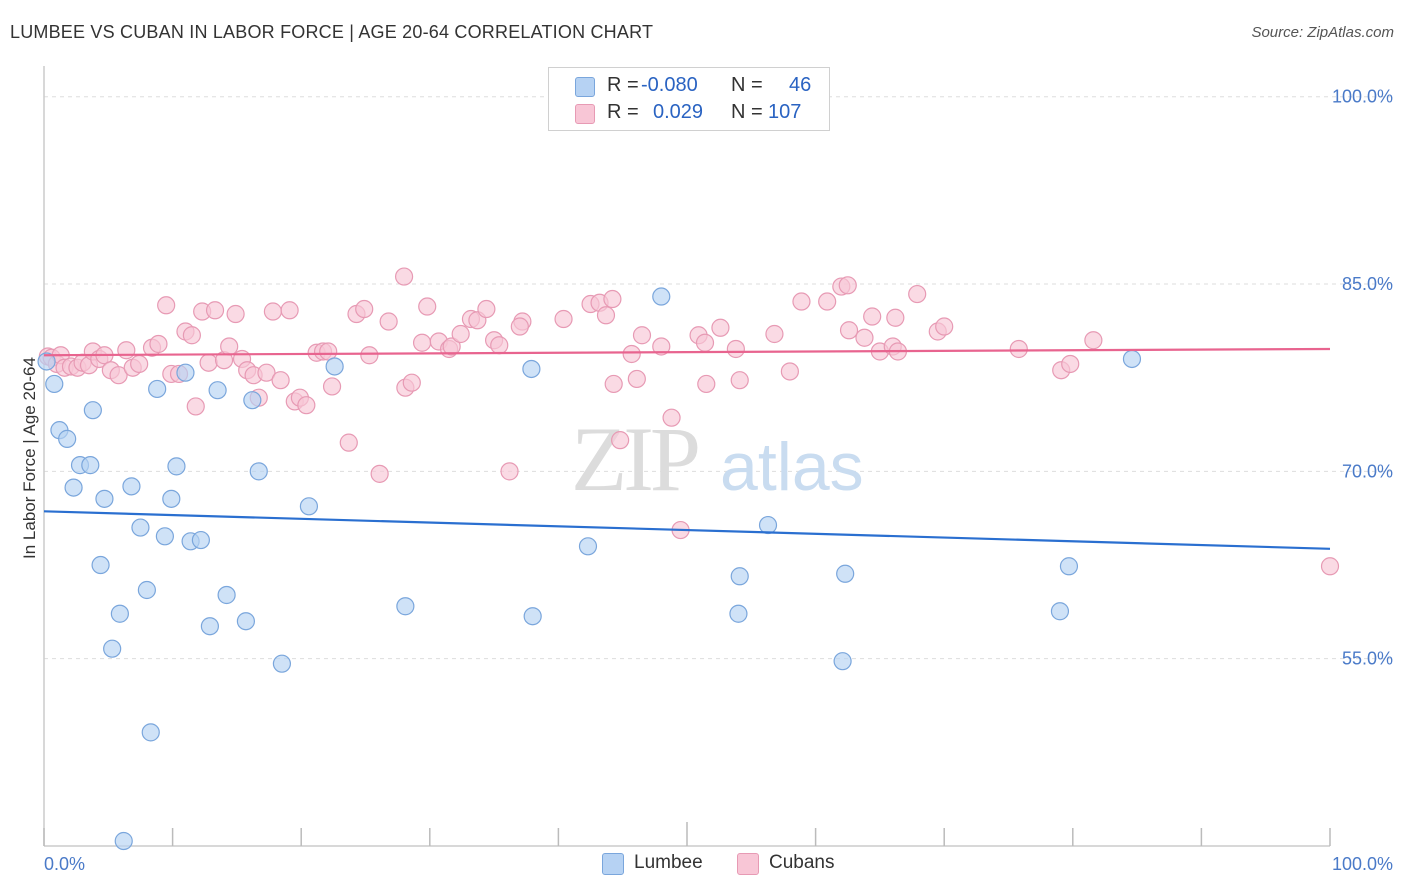  What do you see at coordinates (802, 862) in the screenshot?
I see `legend-label-cubans: Cubans` at bounding box center [802, 862].